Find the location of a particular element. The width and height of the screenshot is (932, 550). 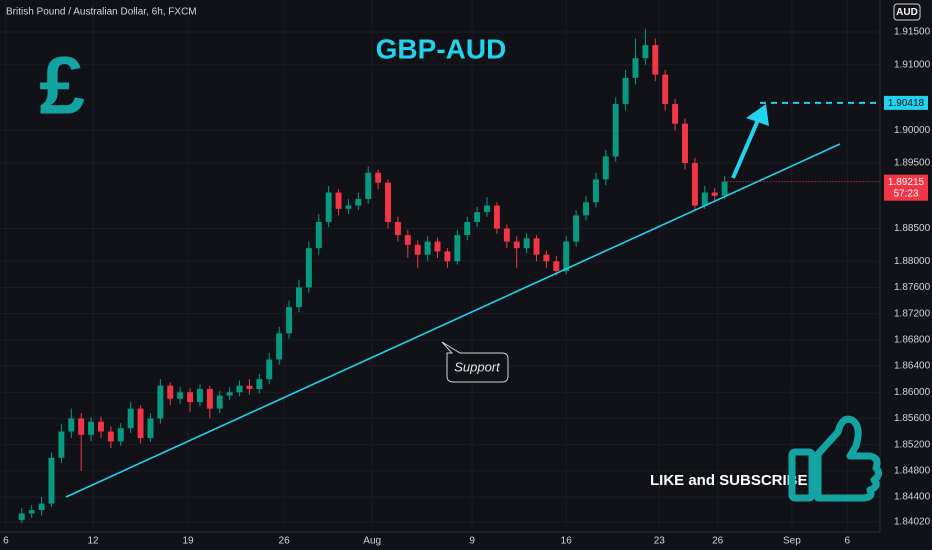

y-tick-label: 1.89500 is located at coordinates (912, 163).